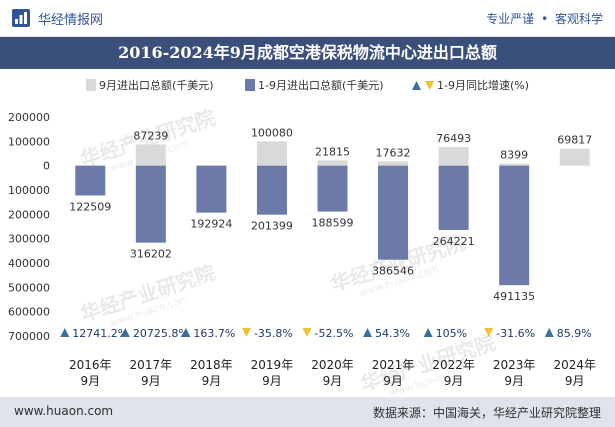 The image size is (615, 427). Describe the element at coordinates (486, 413) in the screenshot. I see `footer-source: 数据来源：中国海关，华经产业研究院整理` at that location.